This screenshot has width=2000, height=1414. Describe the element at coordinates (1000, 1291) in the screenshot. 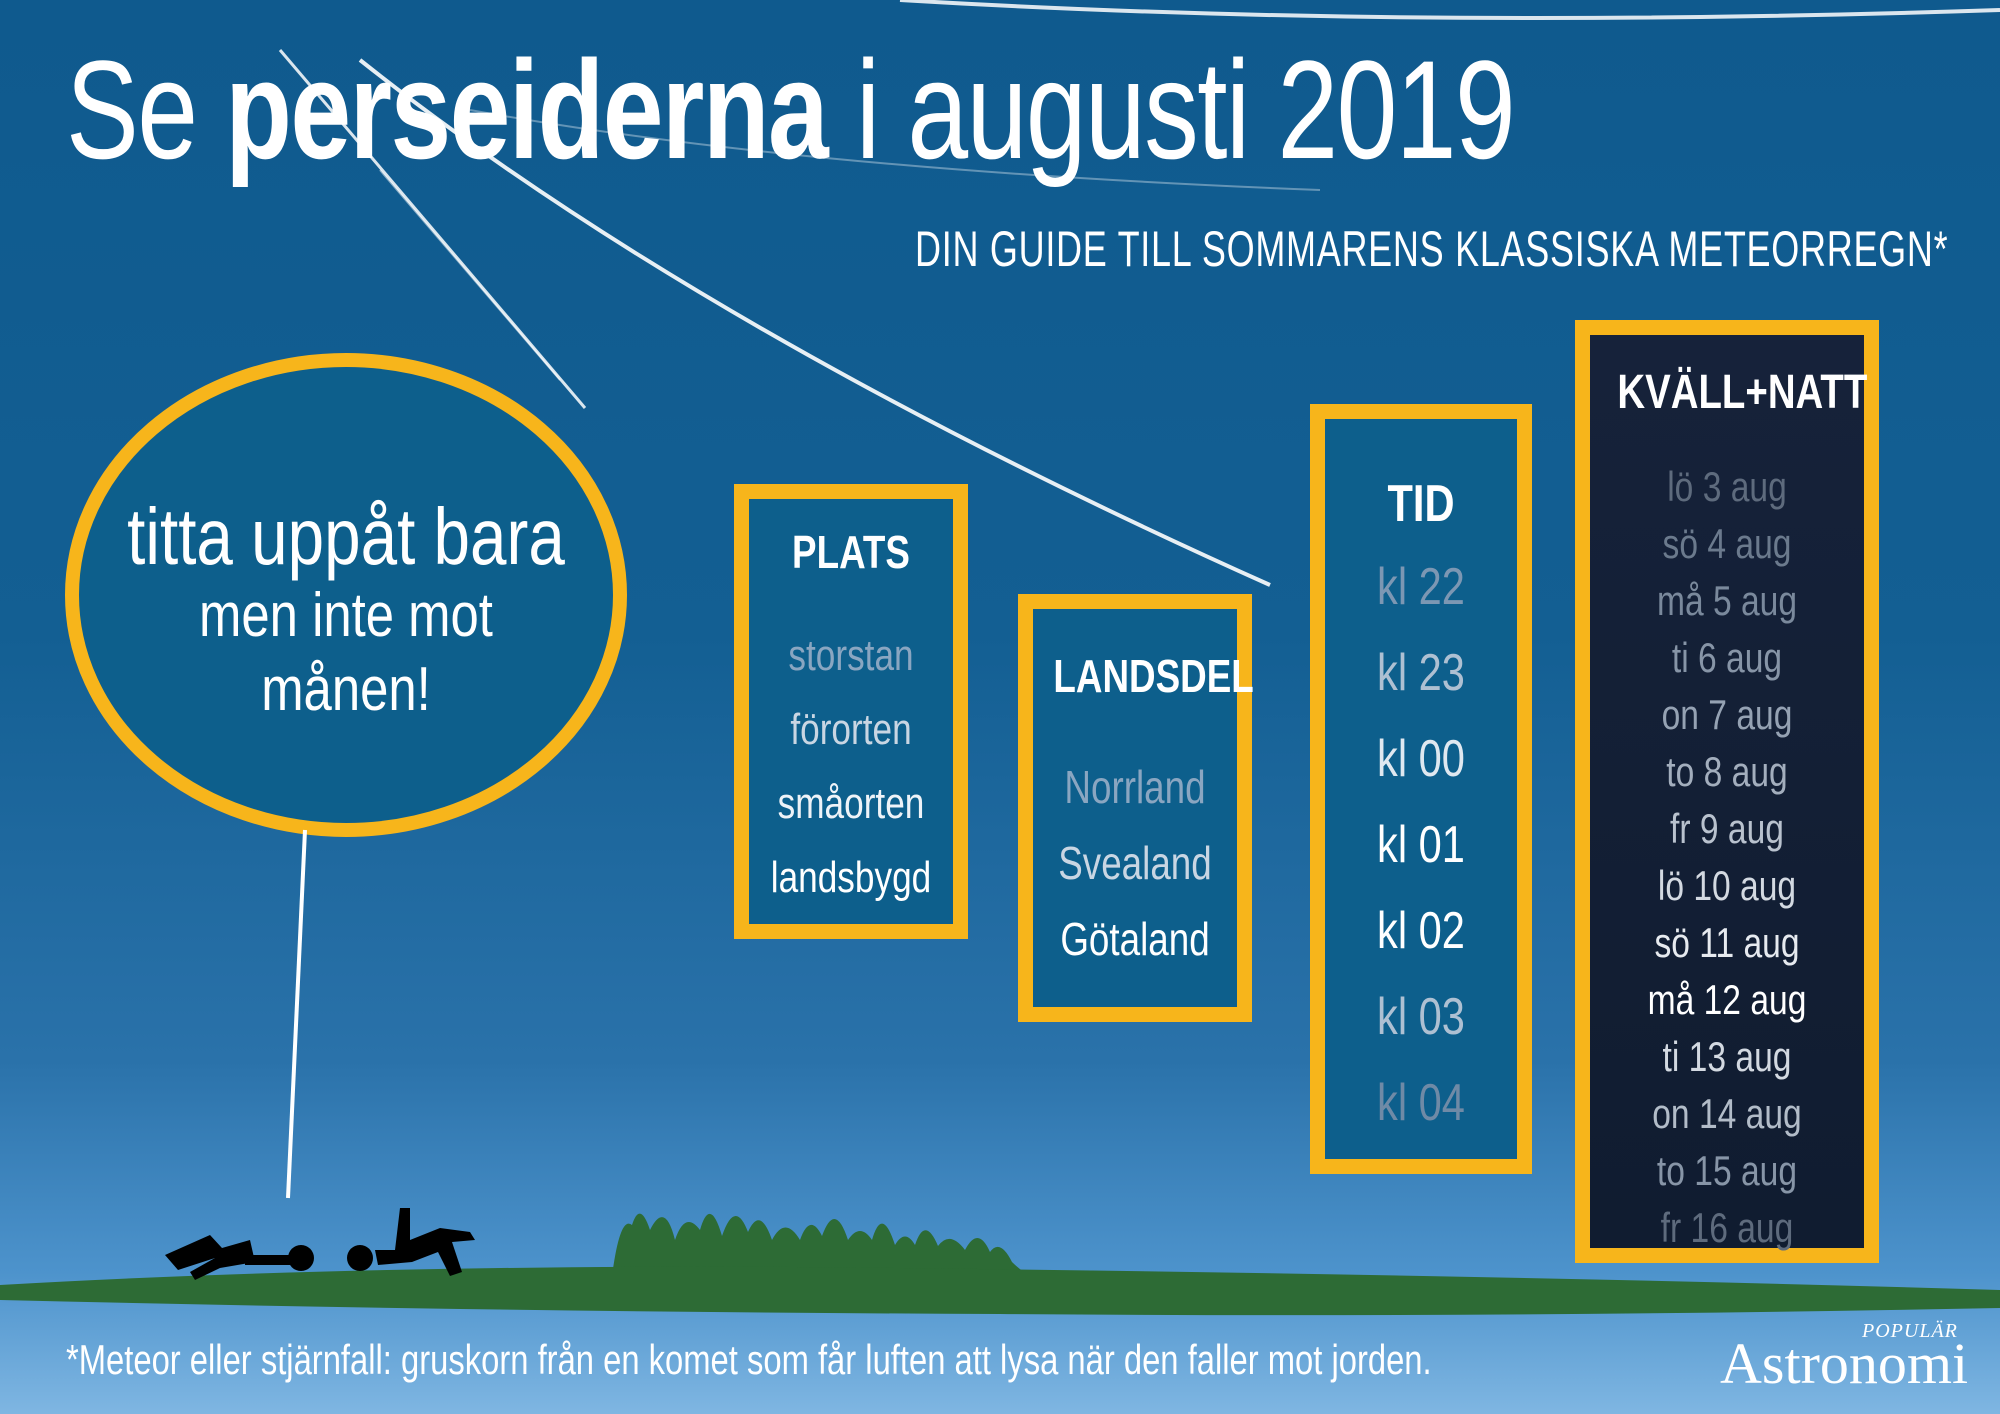

I see `ground` at that location.